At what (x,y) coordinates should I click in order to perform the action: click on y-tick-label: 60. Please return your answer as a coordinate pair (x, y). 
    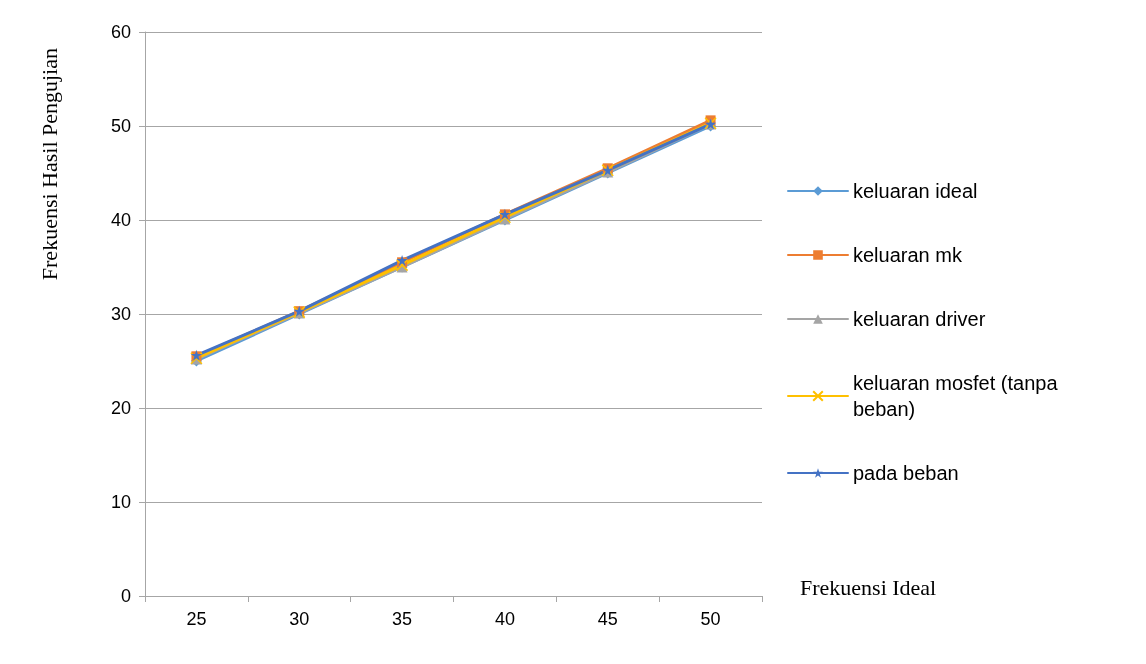
    Looking at the image, I should click on (120, 32).